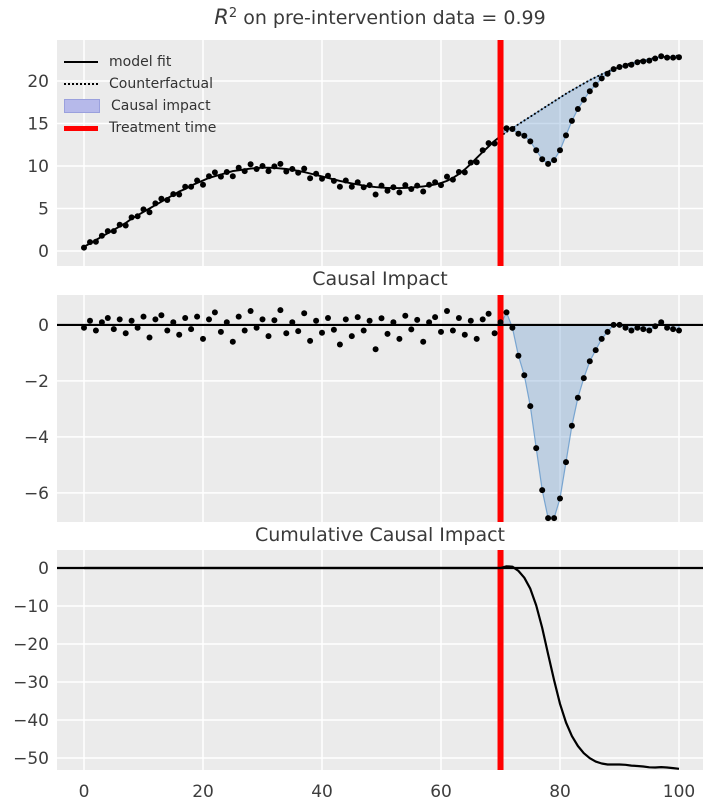 The height and width of the screenshot is (811, 711). I want to click on red-line-sample-icon, so click(81, 128).